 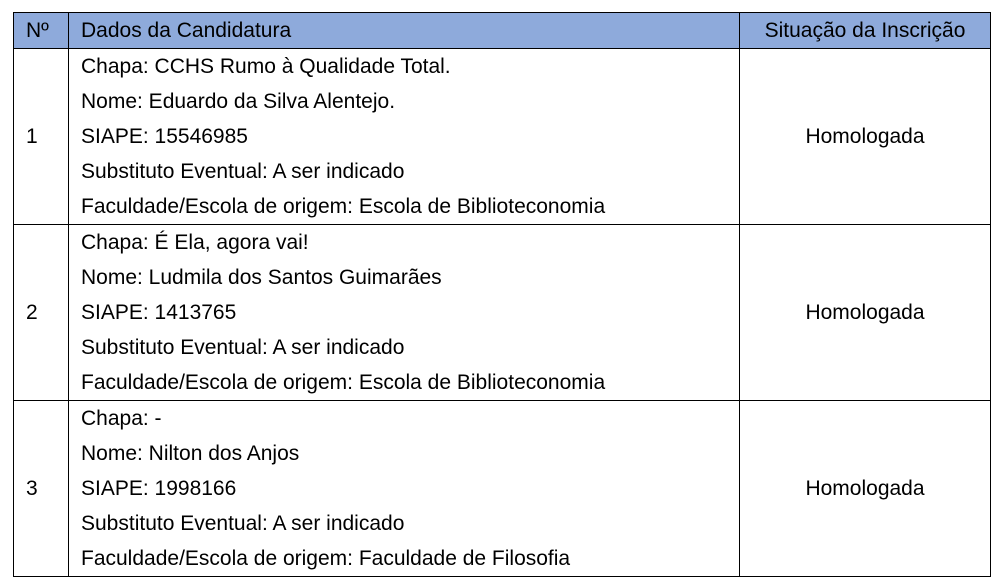 What do you see at coordinates (41, 30) in the screenshot?
I see `header-num: Nº` at bounding box center [41, 30].